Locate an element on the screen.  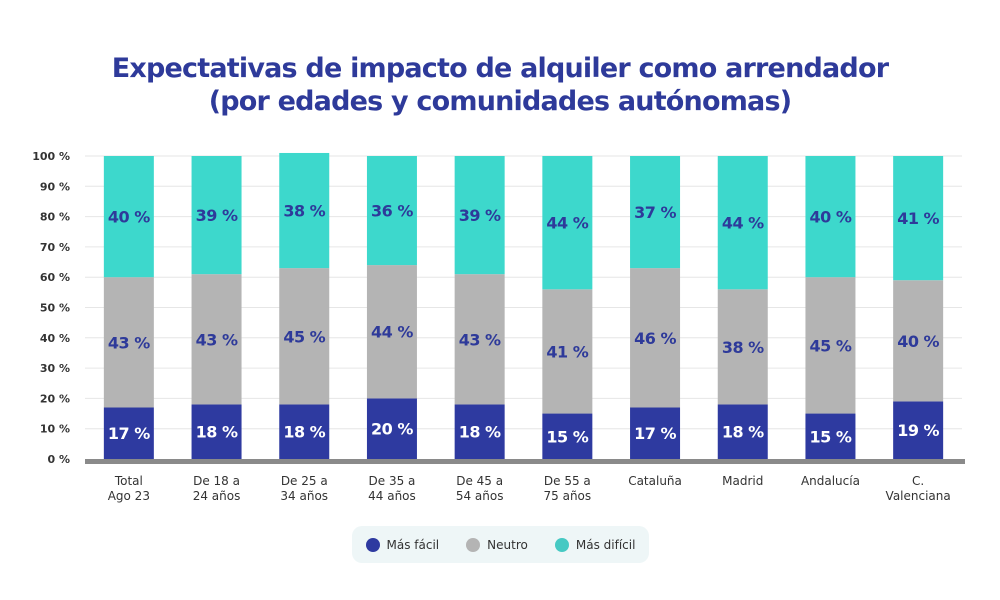
data-label: 37 % is located at coordinates (655, 212).